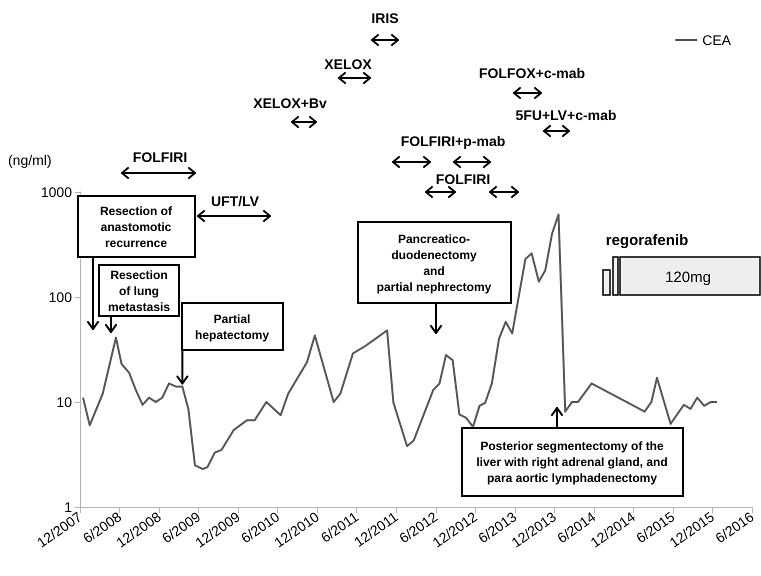 The height and width of the screenshot is (576, 761). I want to click on y-tick-label: 10, so click(64, 402).